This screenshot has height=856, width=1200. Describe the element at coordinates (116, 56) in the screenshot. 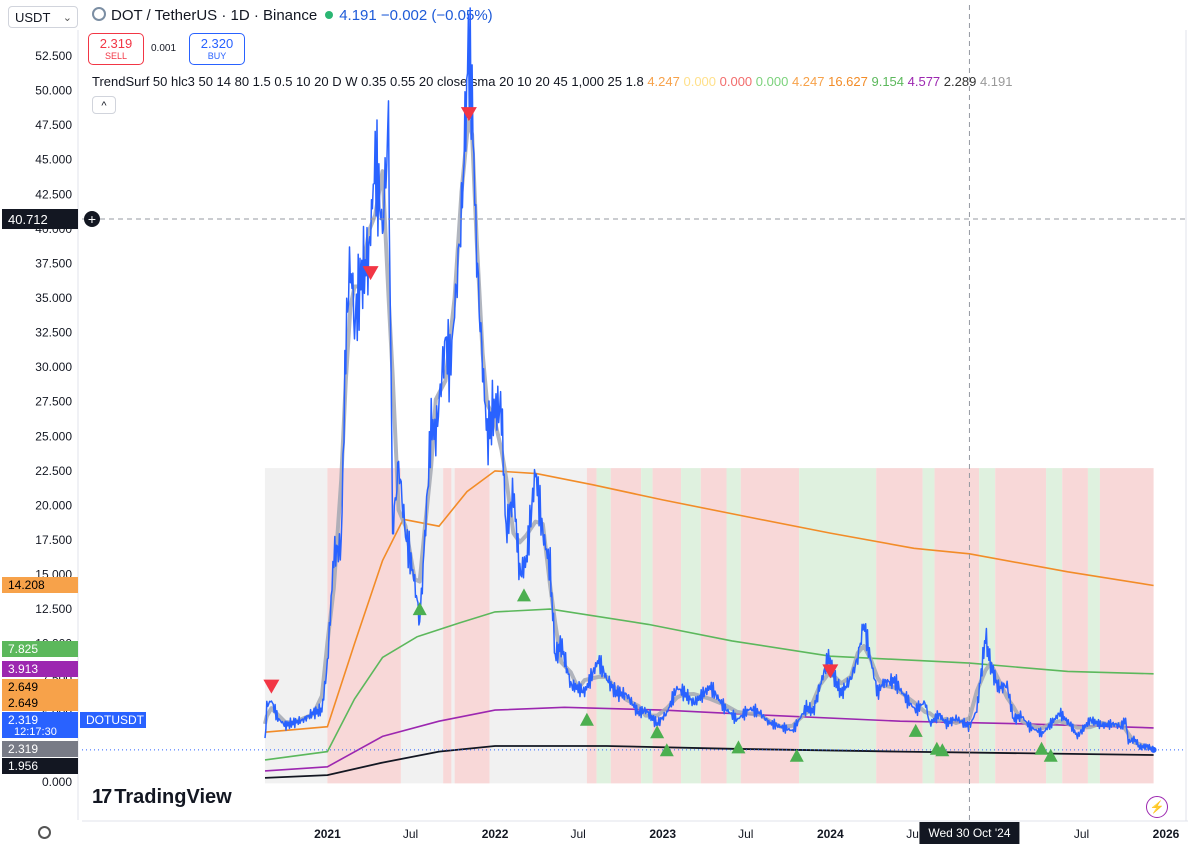

I see `sell-label: SELL` at that location.